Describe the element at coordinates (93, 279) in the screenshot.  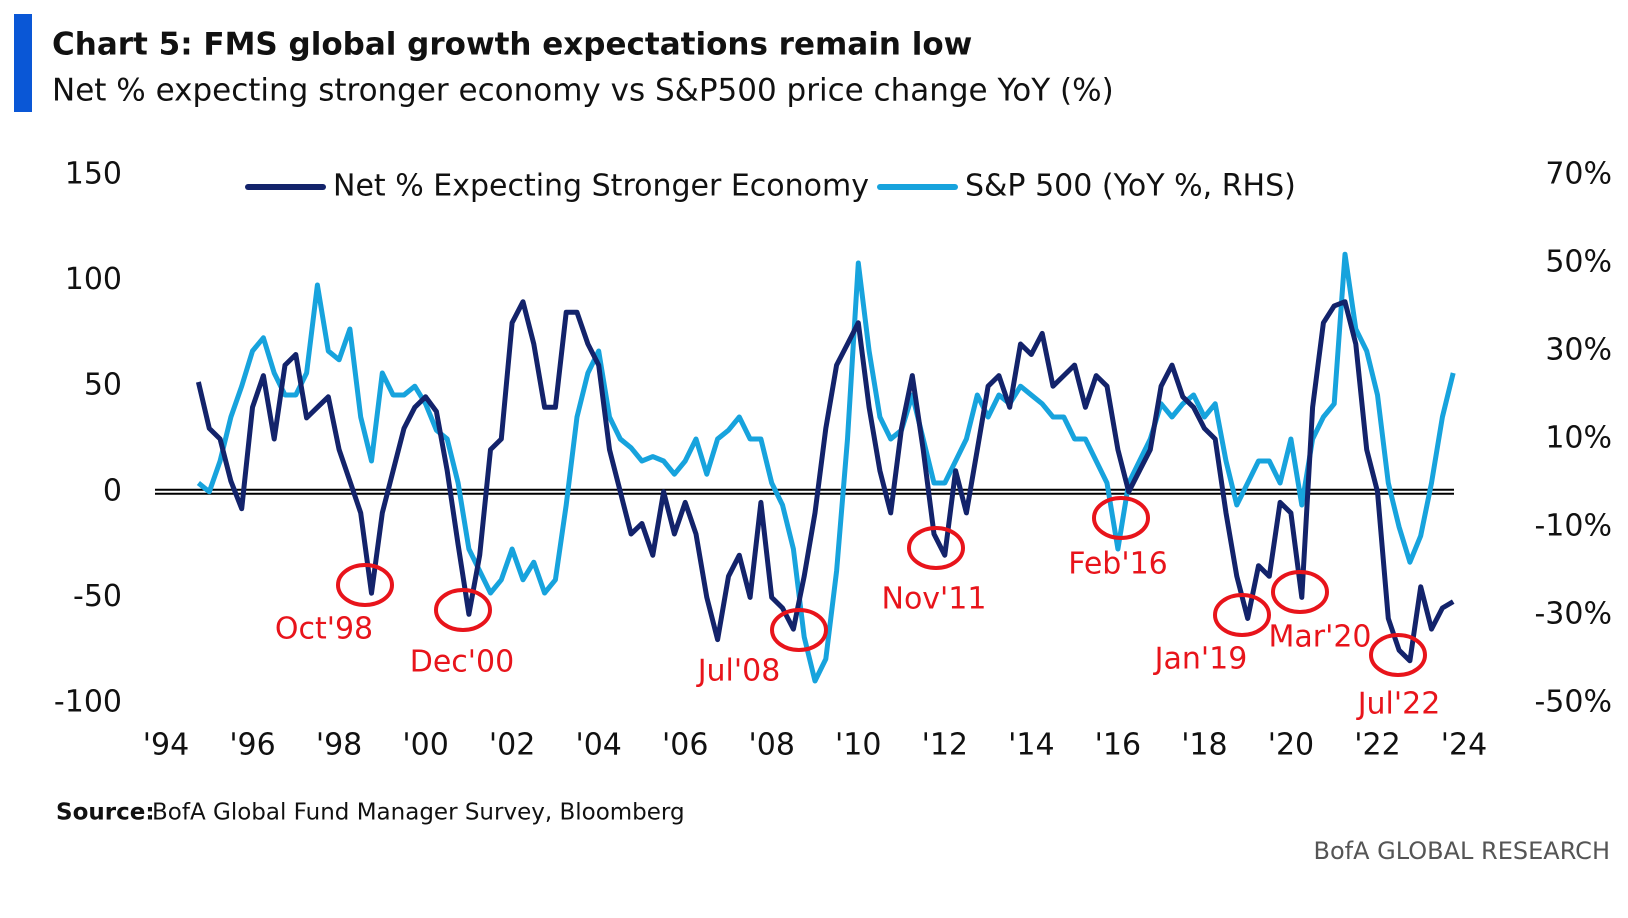
I see `y-tick-label: 100` at that location.